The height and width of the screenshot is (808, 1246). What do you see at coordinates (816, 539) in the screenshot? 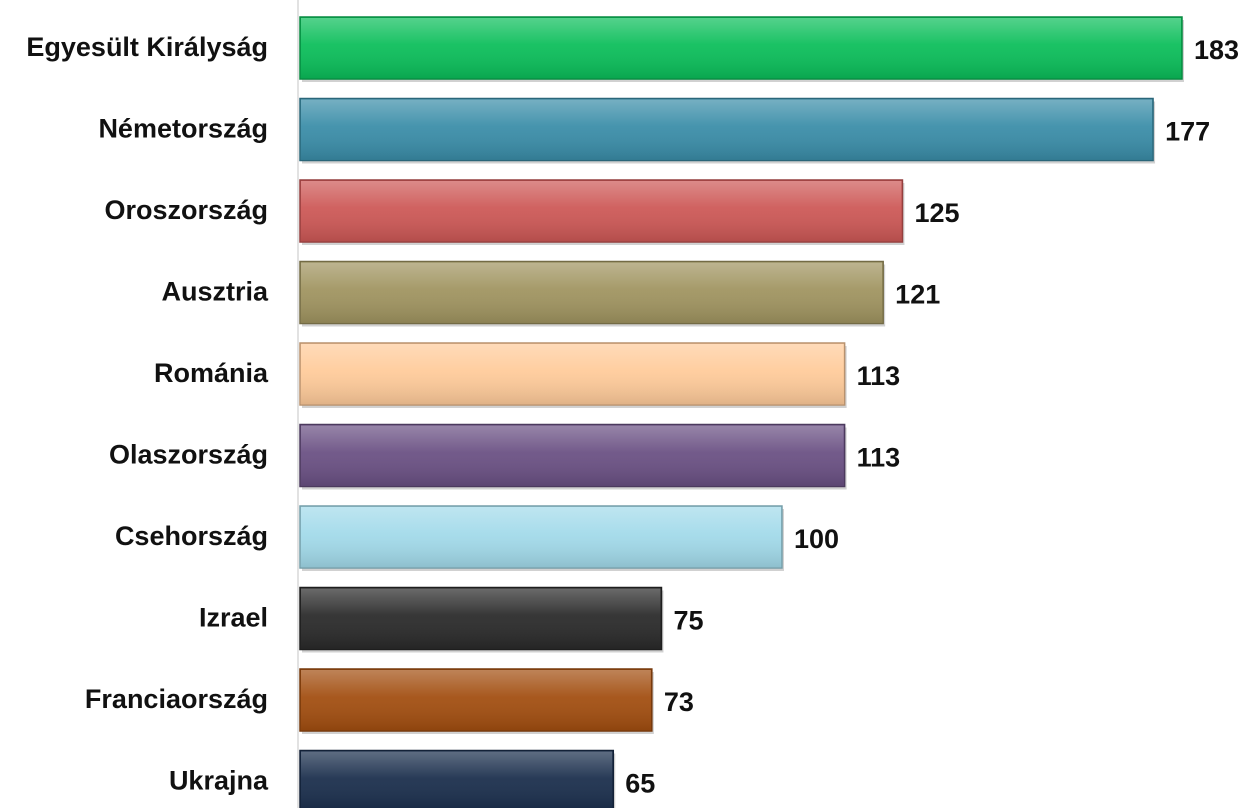
I see `value-label: 100` at bounding box center [816, 539].